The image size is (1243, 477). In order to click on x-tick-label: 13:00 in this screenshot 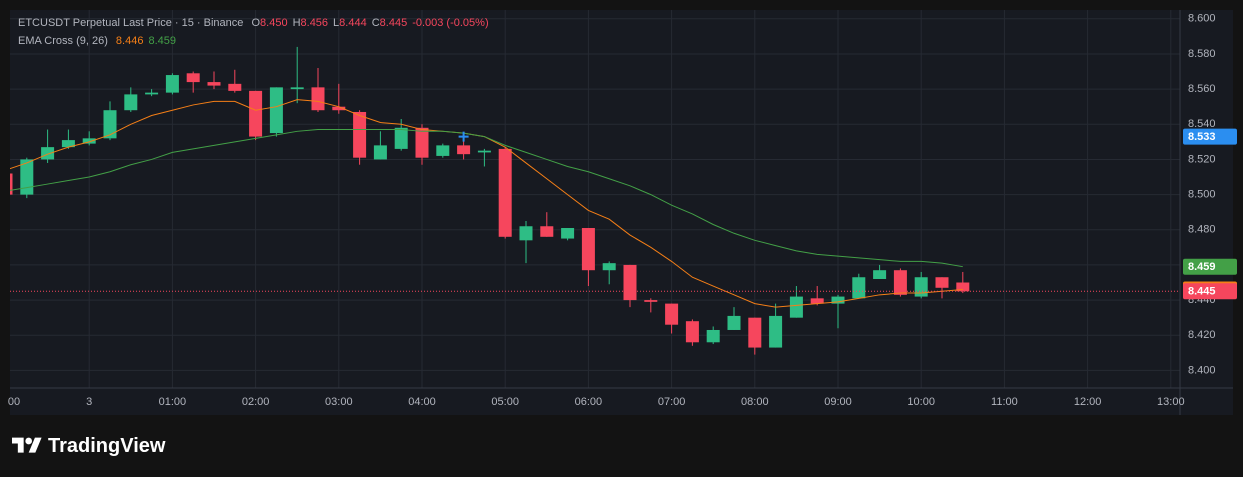, I will do `click(1171, 402)`.